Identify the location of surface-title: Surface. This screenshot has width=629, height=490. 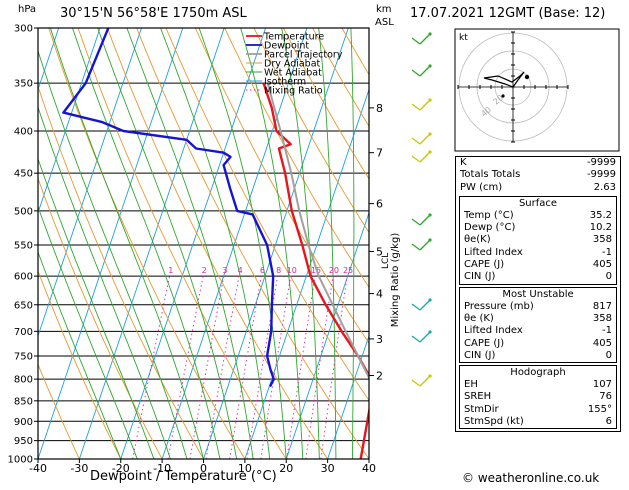
(538, 203).